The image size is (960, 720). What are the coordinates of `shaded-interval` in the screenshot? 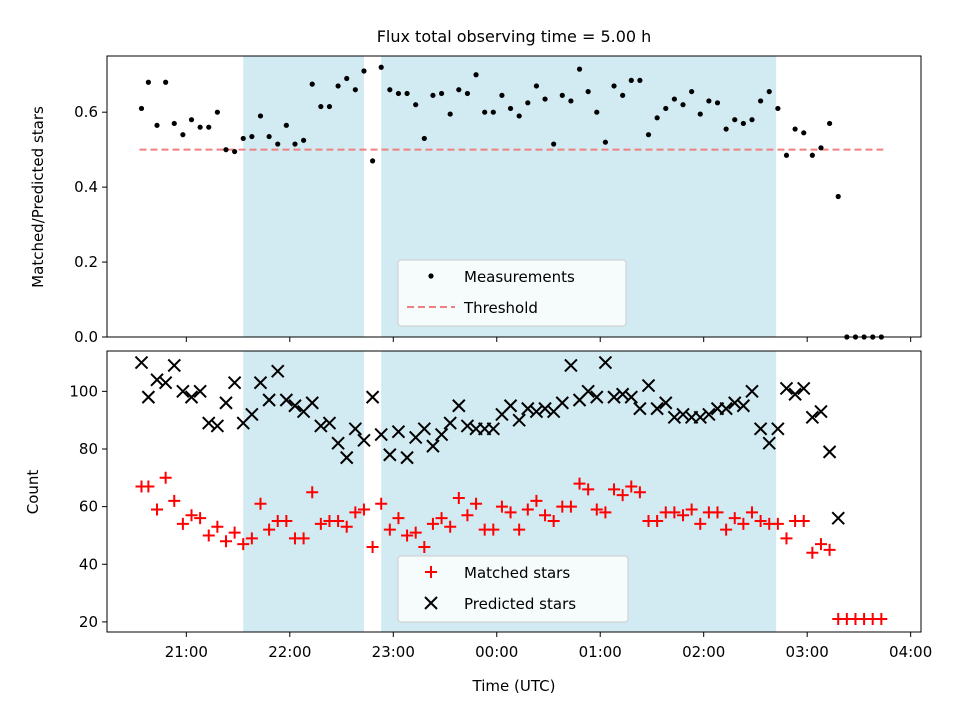 It's located at (303, 196).